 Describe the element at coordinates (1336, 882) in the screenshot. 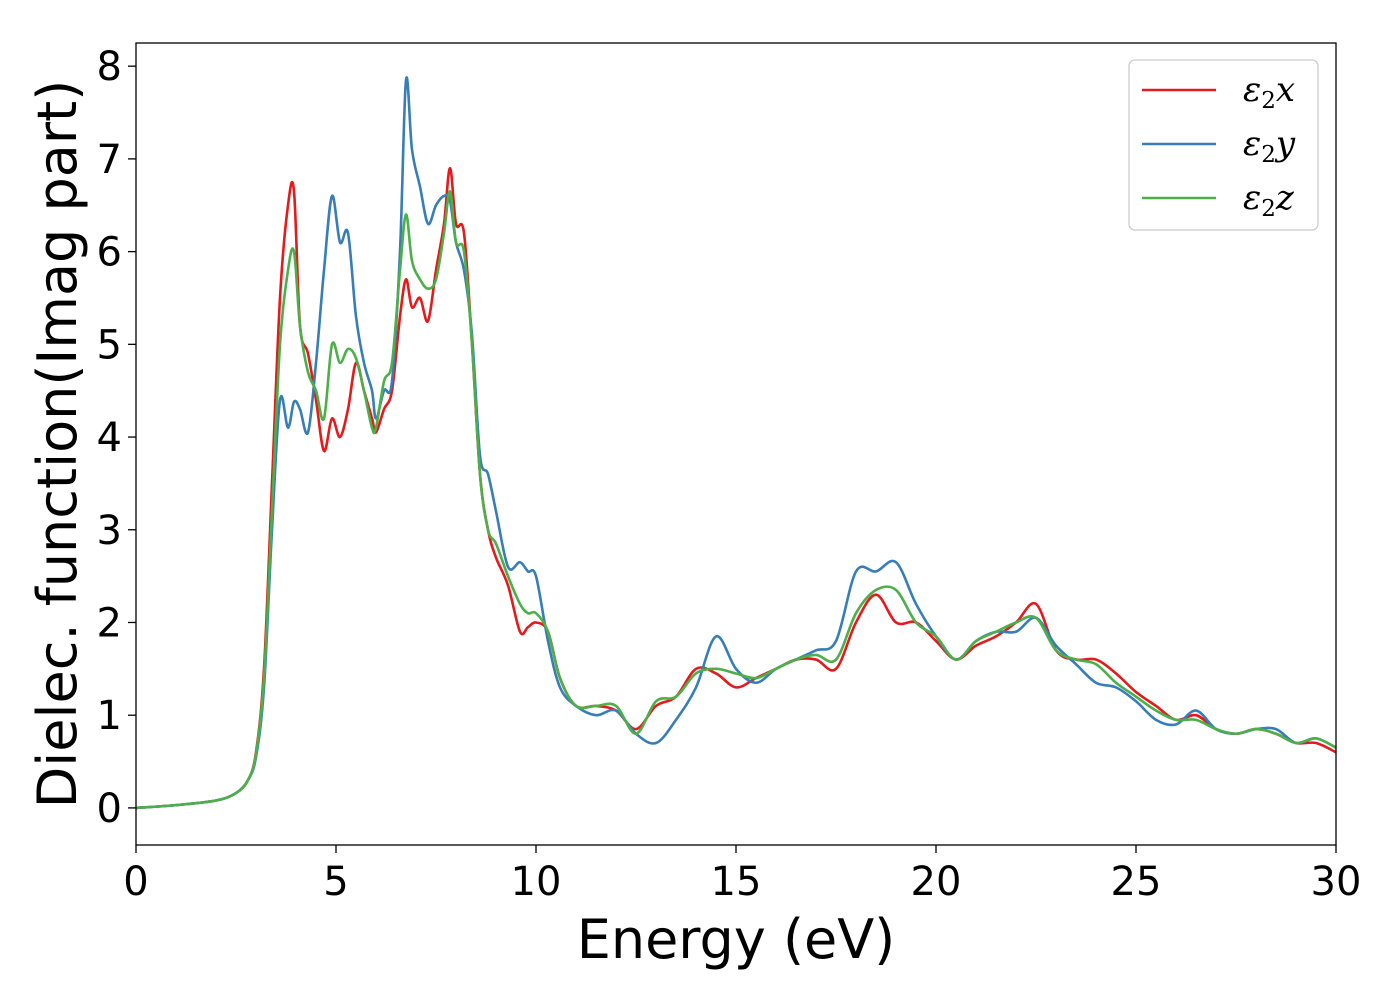

I see `x-tick-label: 30` at that location.